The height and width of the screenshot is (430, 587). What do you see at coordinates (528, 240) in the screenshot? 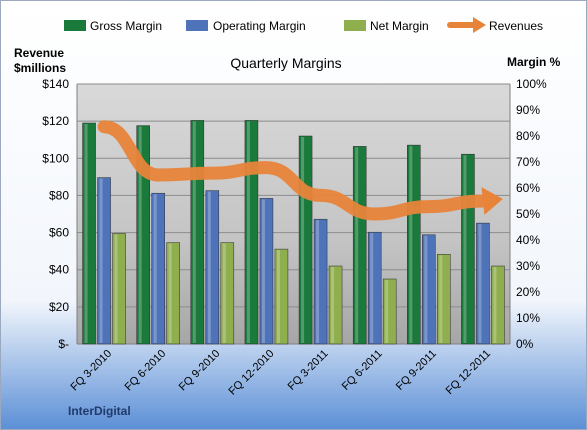
I see `right-tick-label: 40%` at bounding box center [528, 240].